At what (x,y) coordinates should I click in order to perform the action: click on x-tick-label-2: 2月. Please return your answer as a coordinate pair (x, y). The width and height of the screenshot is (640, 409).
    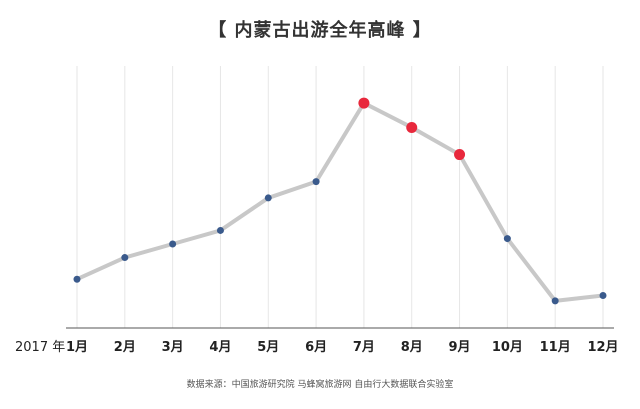
    Looking at the image, I should click on (125, 347).